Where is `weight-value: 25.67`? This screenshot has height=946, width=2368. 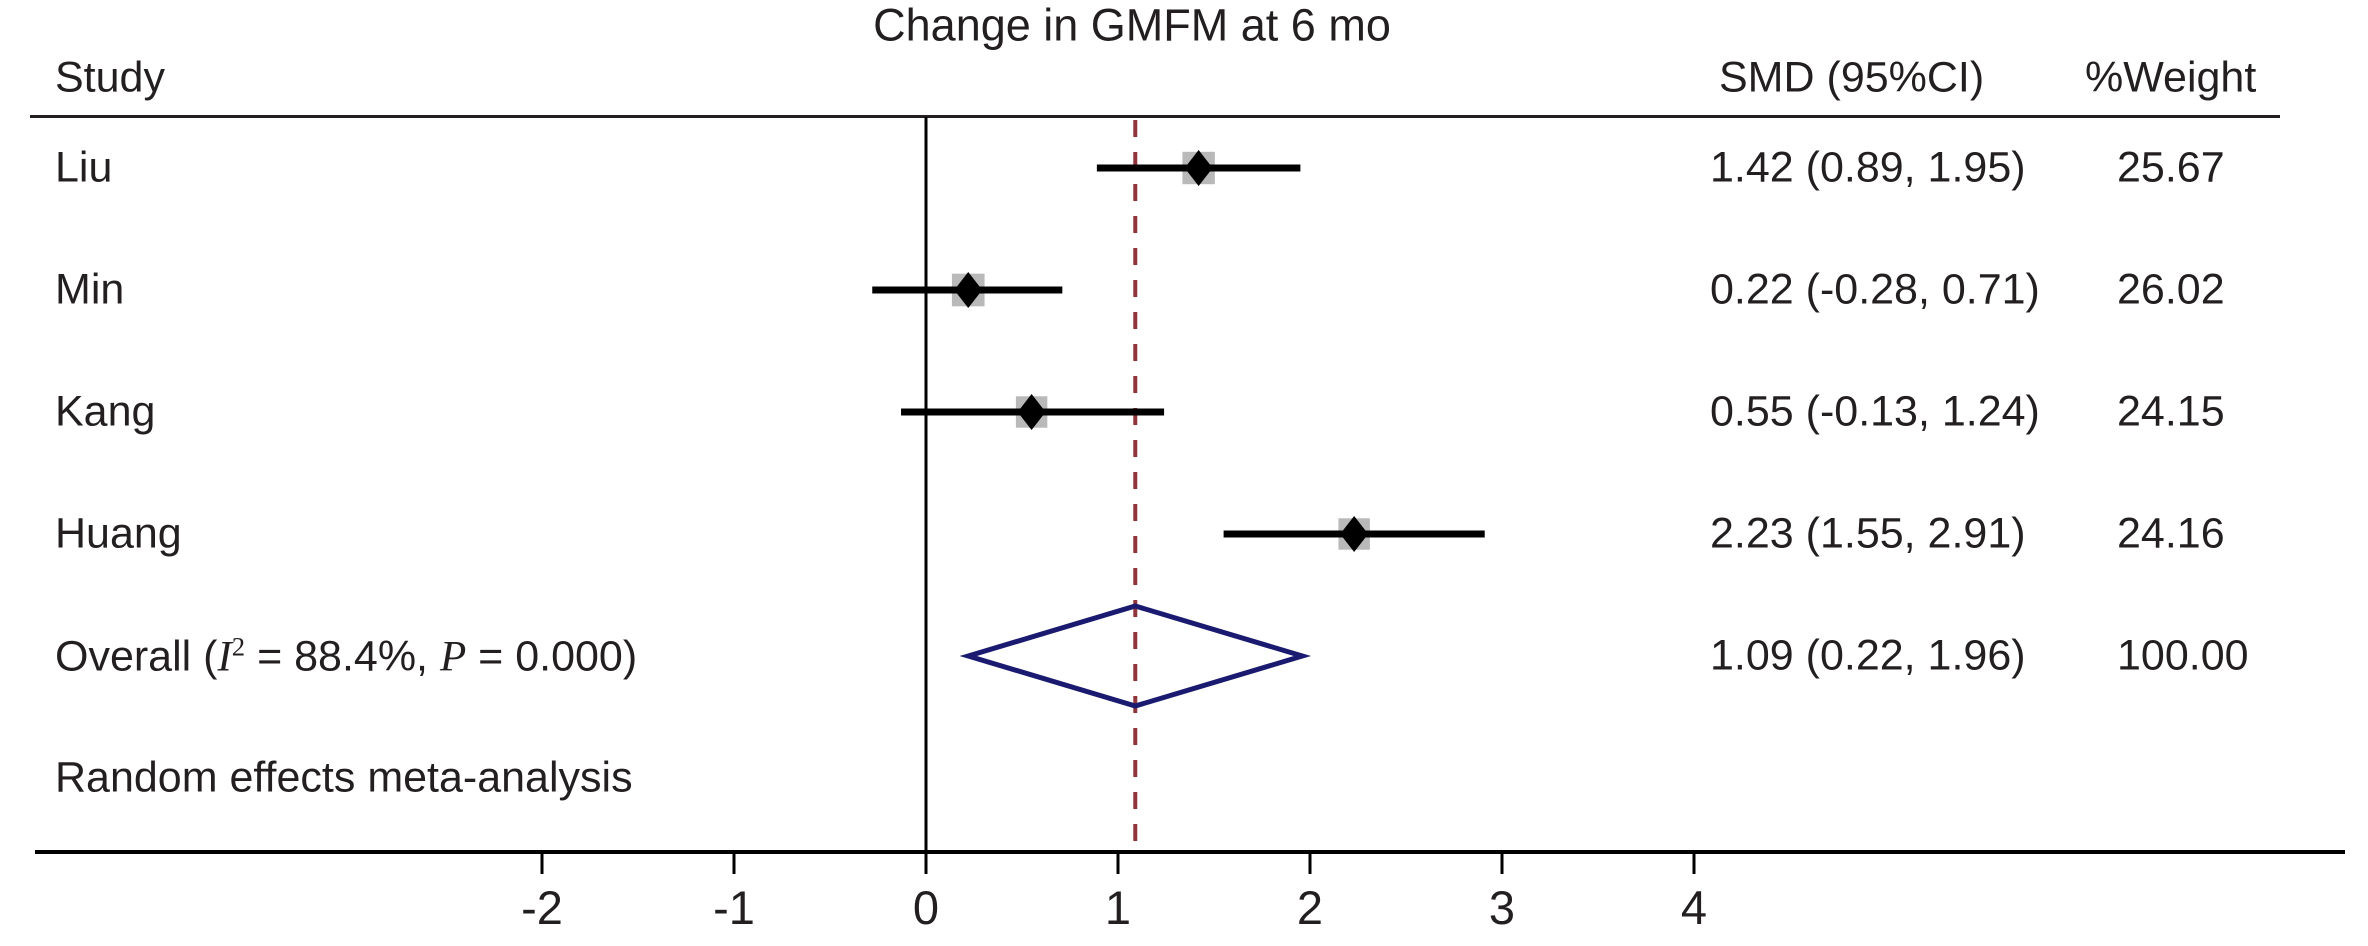 weight-value: 25.67 is located at coordinates (2171, 167).